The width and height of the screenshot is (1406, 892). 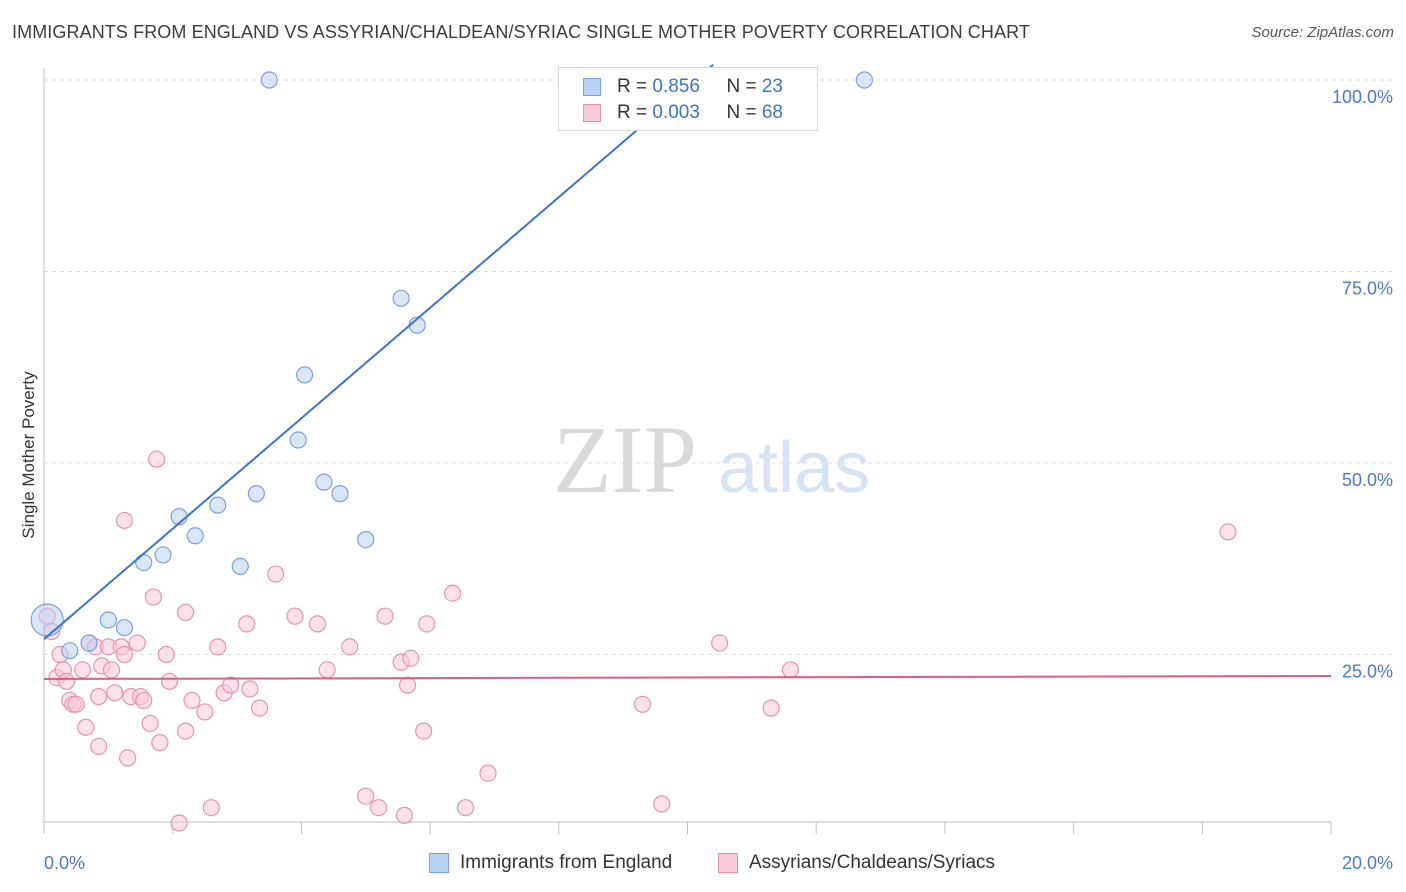 What do you see at coordinates (772, 86) in the screenshot?
I see `legend-n-value: 23` at bounding box center [772, 86].